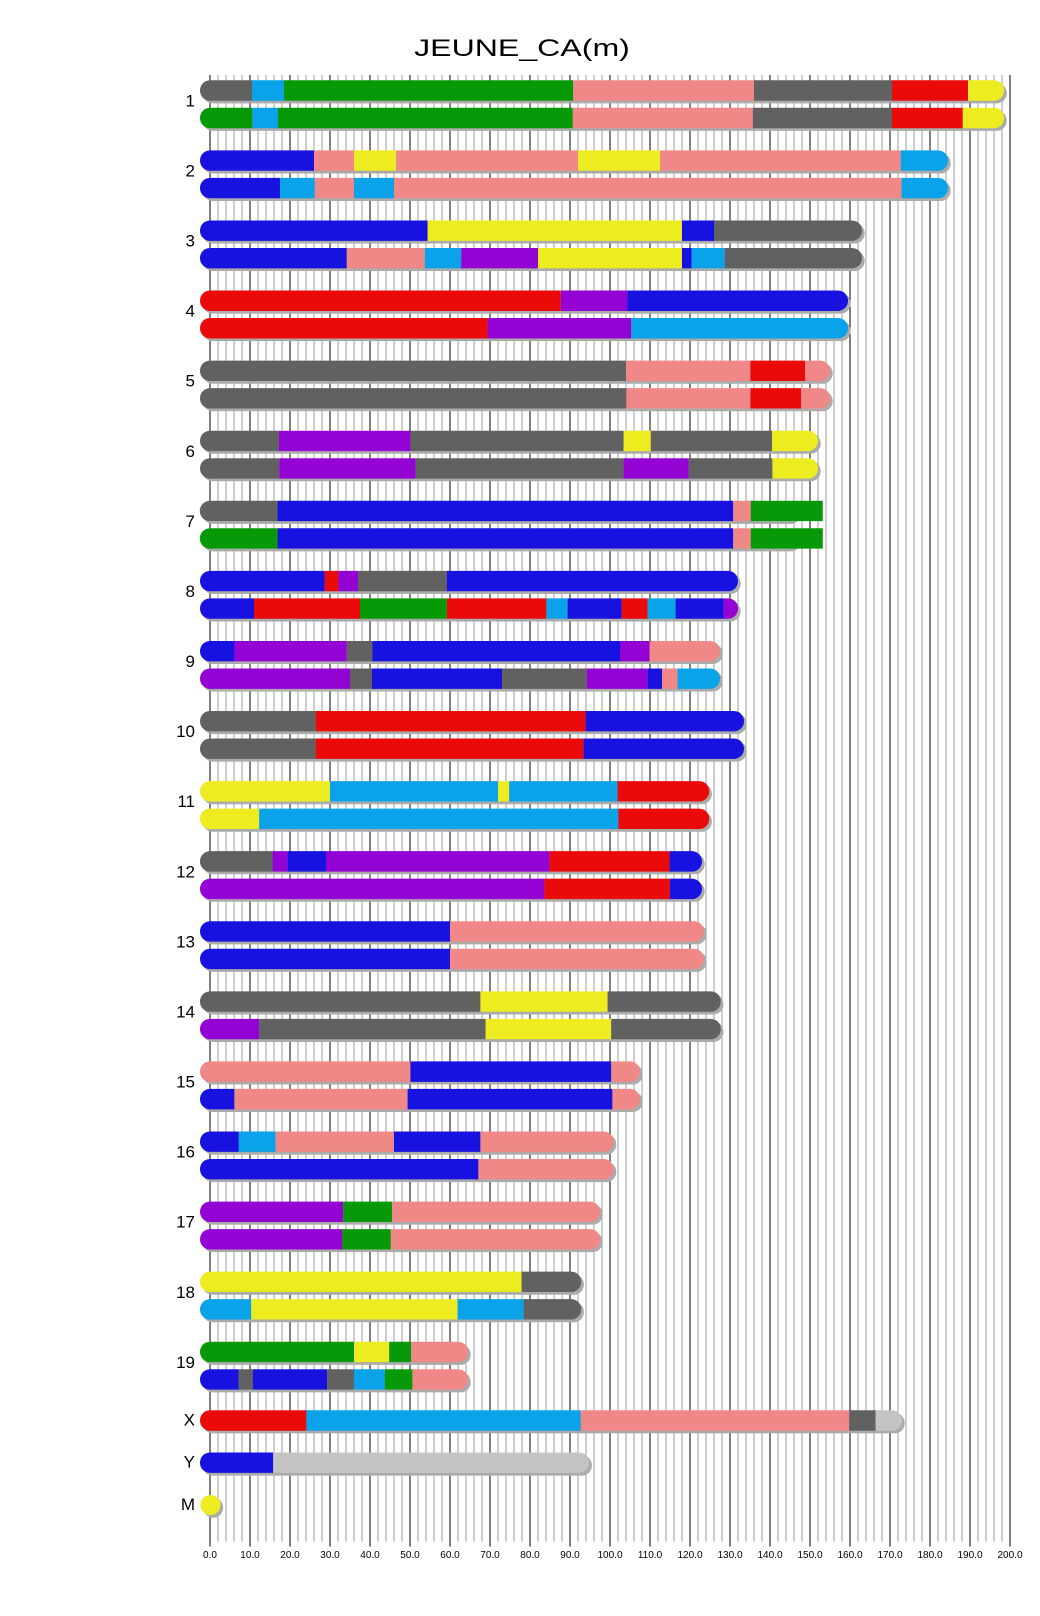 This screenshot has width=1040, height=1616. What do you see at coordinates (729, 1555) in the screenshot?
I see `svg-text: 130.0` at bounding box center [729, 1555].